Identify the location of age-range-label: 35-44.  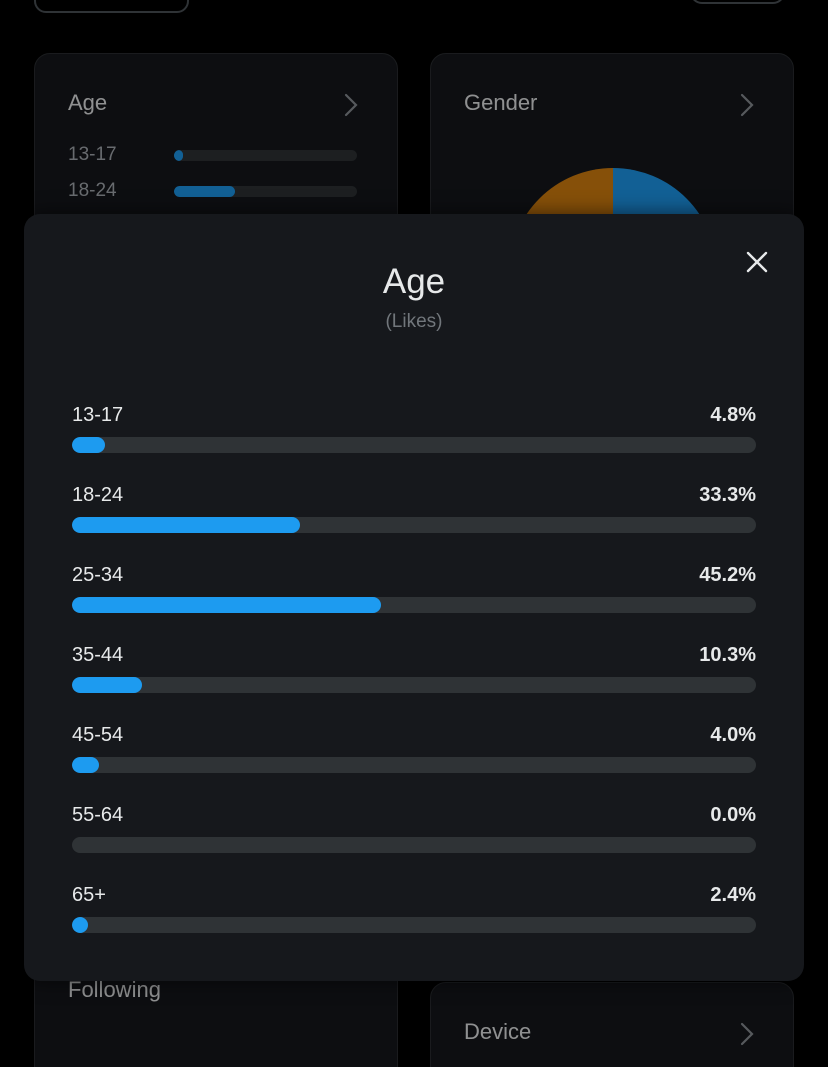
(98, 655).